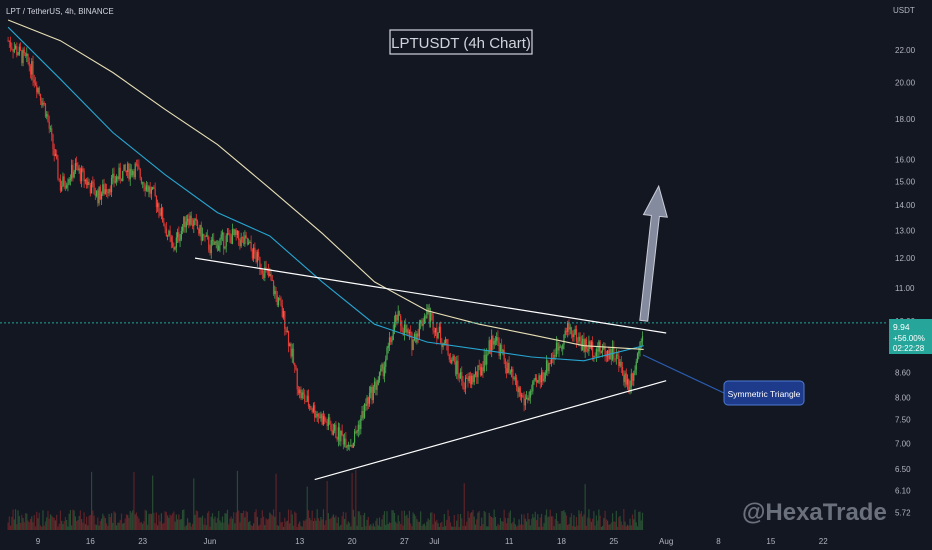  Describe the element at coordinates (905, 258) in the screenshot. I see `price-tick-label: 12.00` at that location.